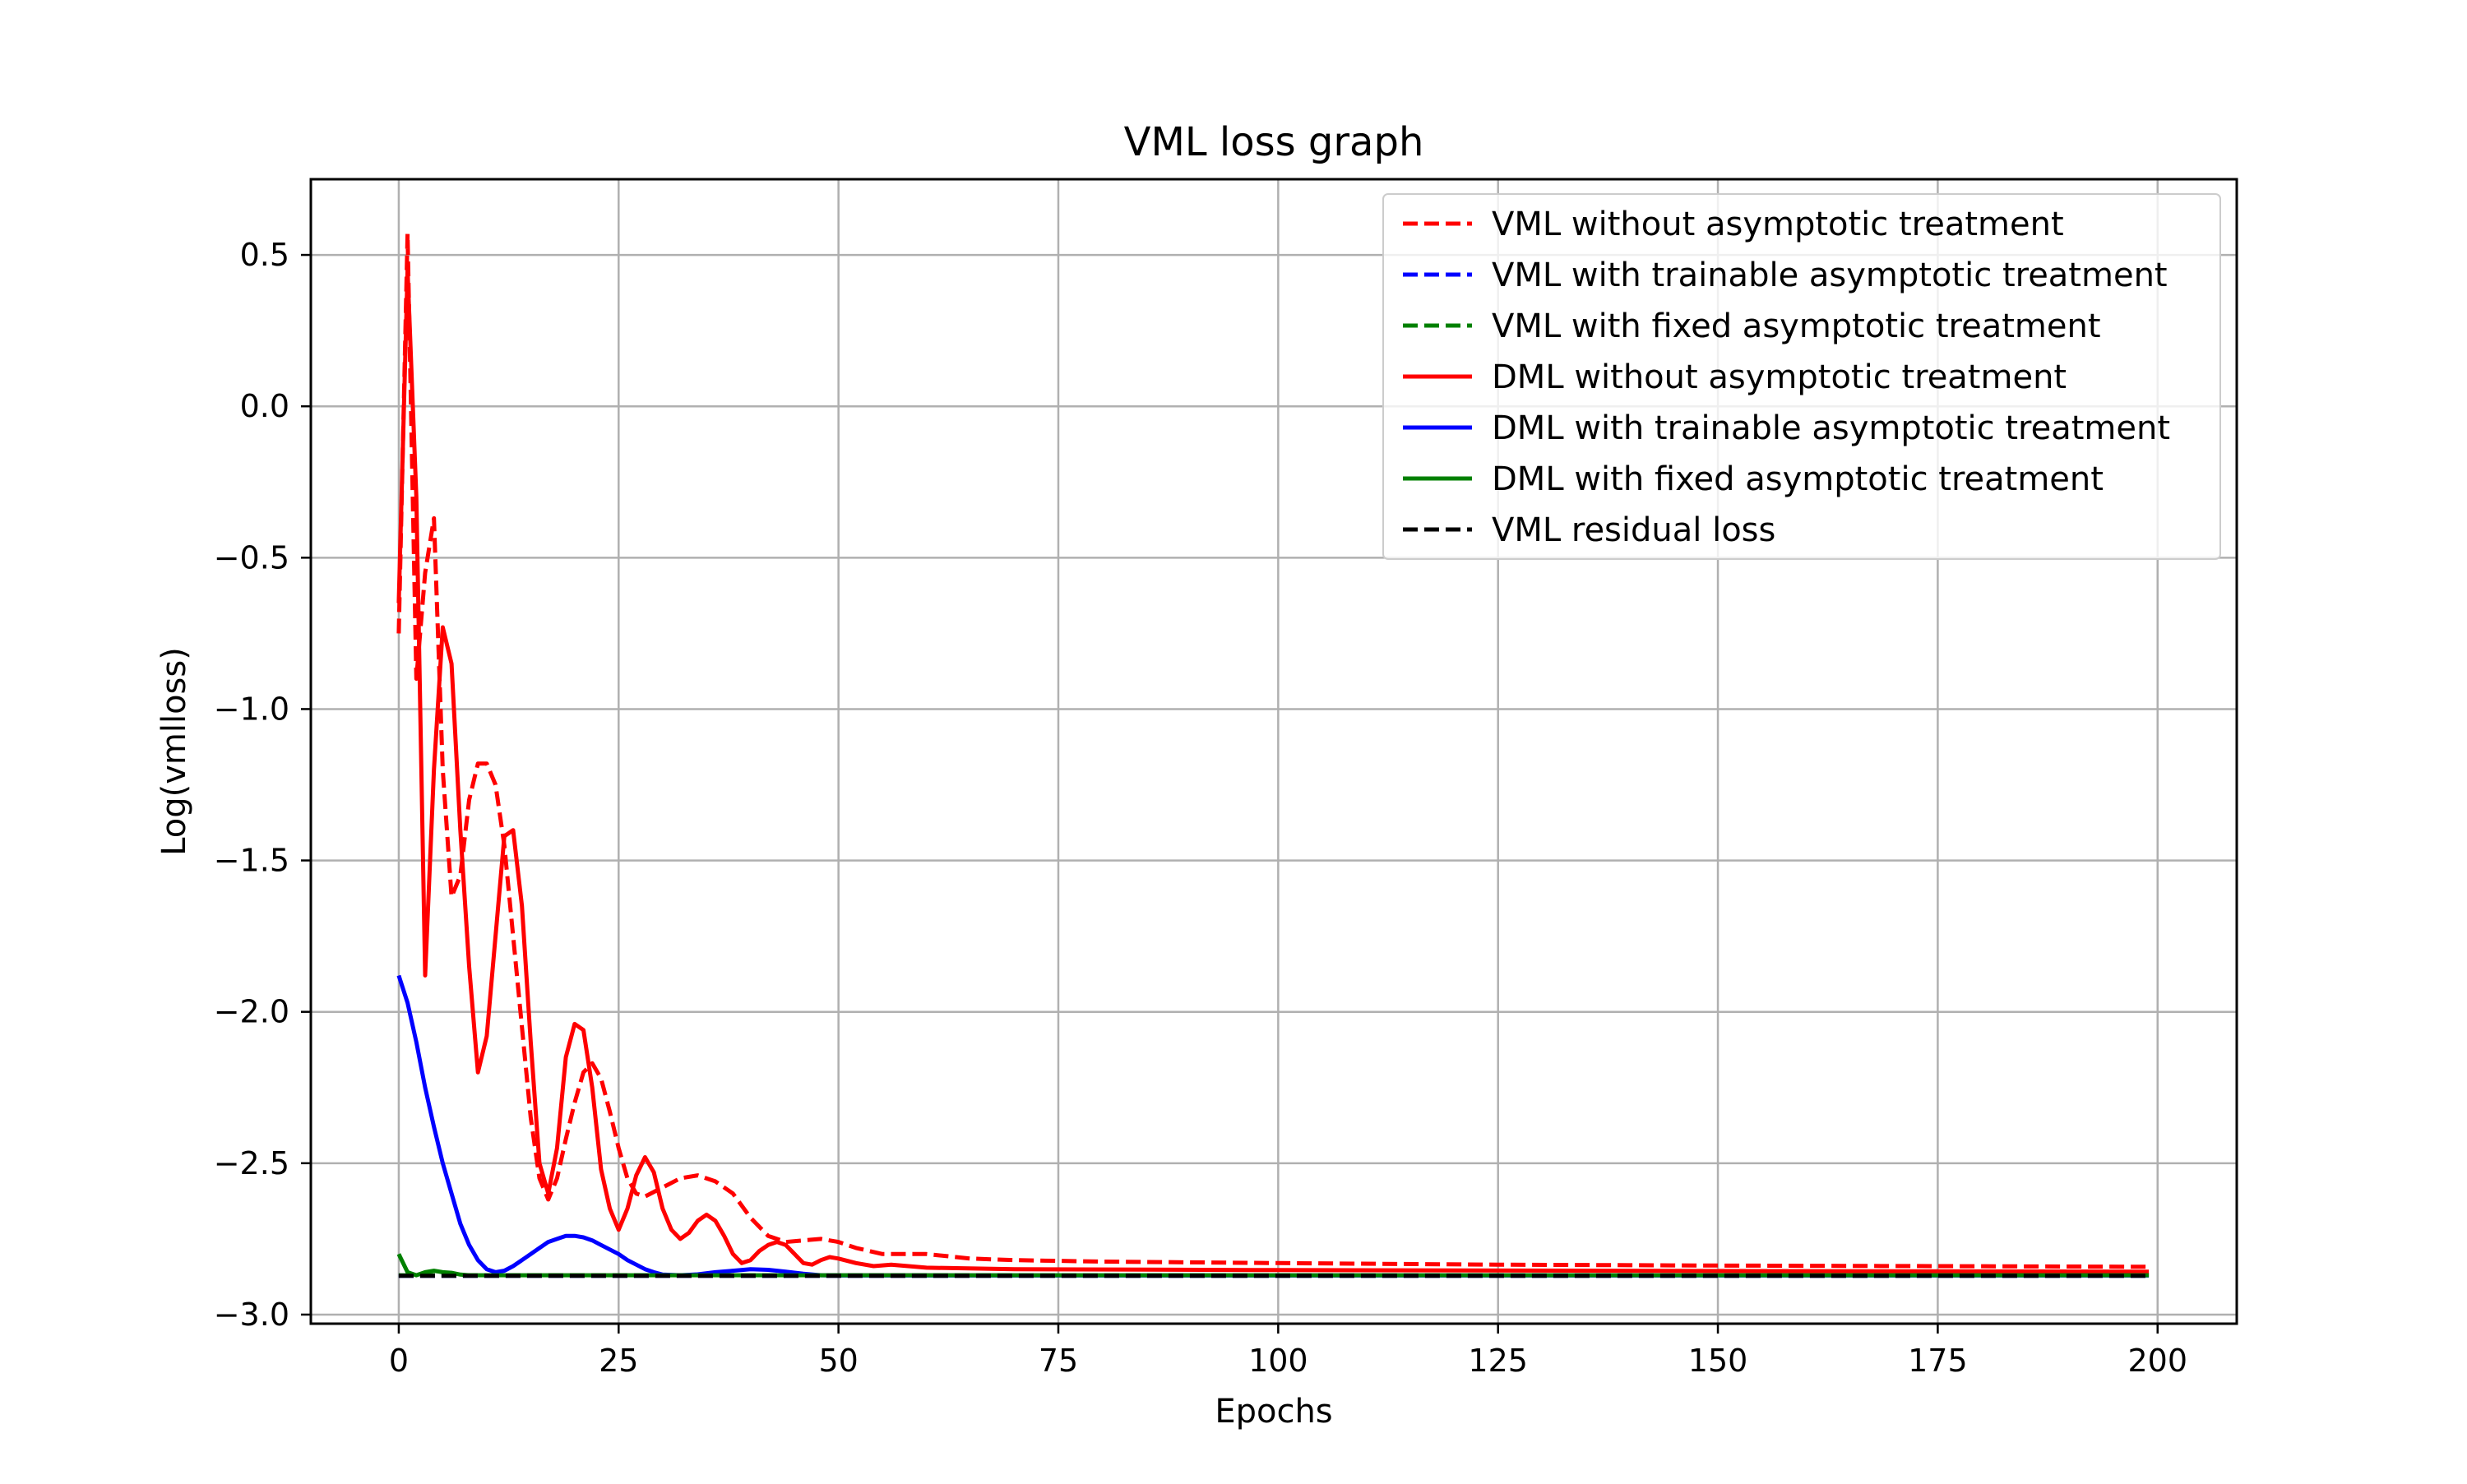 The image size is (2467, 1484). Describe the element at coordinates (252, 1012) in the screenshot. I see `y-tick-label: −2.0` at that location.